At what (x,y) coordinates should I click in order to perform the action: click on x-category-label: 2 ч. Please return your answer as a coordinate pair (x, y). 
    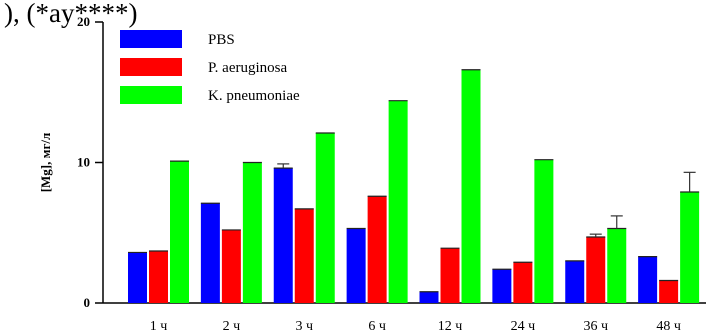
    Looking at the image, I should click on (232, 326).